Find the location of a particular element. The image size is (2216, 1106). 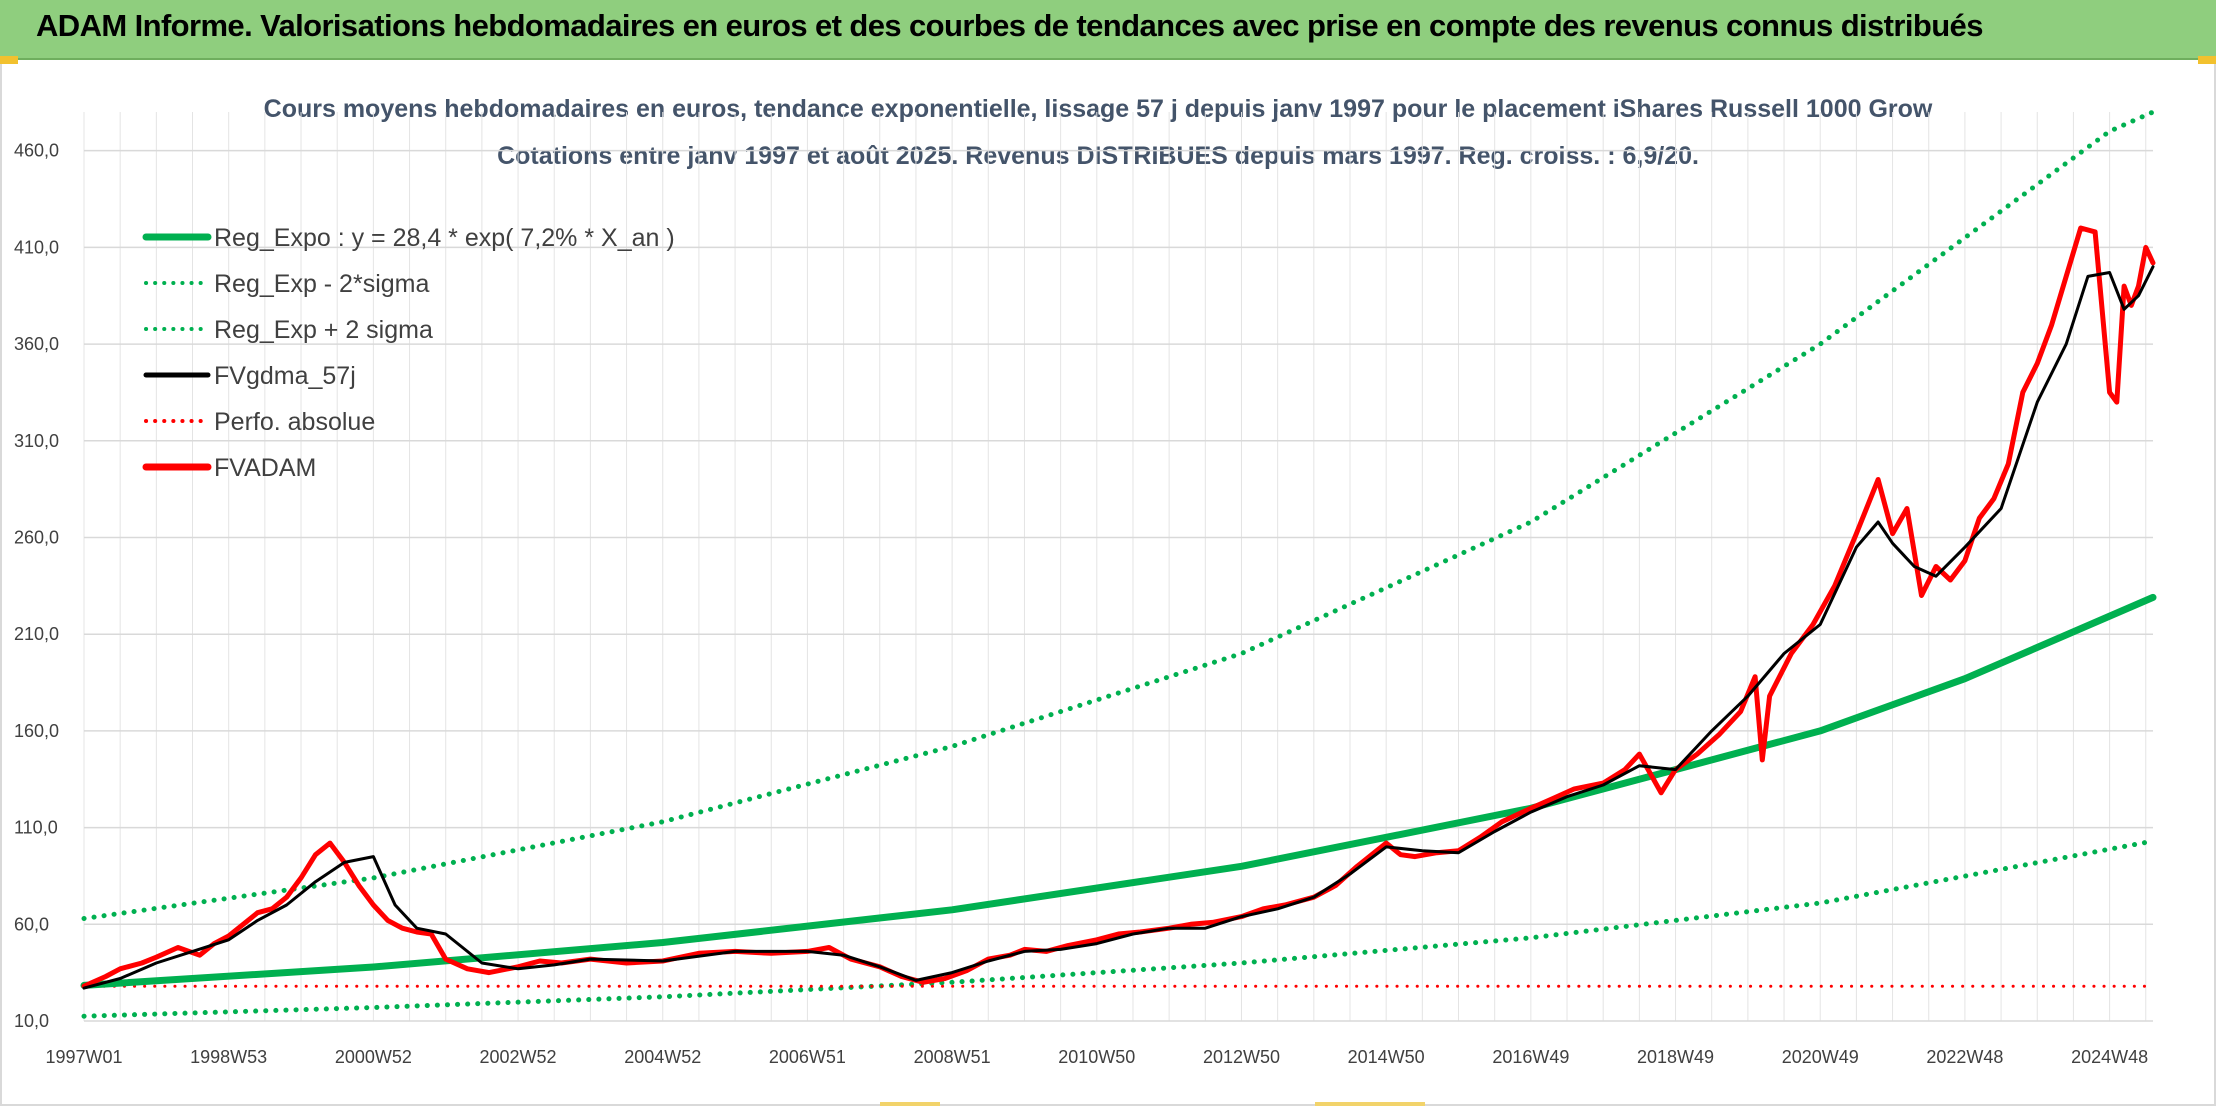

x-tick-label: 2018W49 is located at coordinates (1675, 1057).